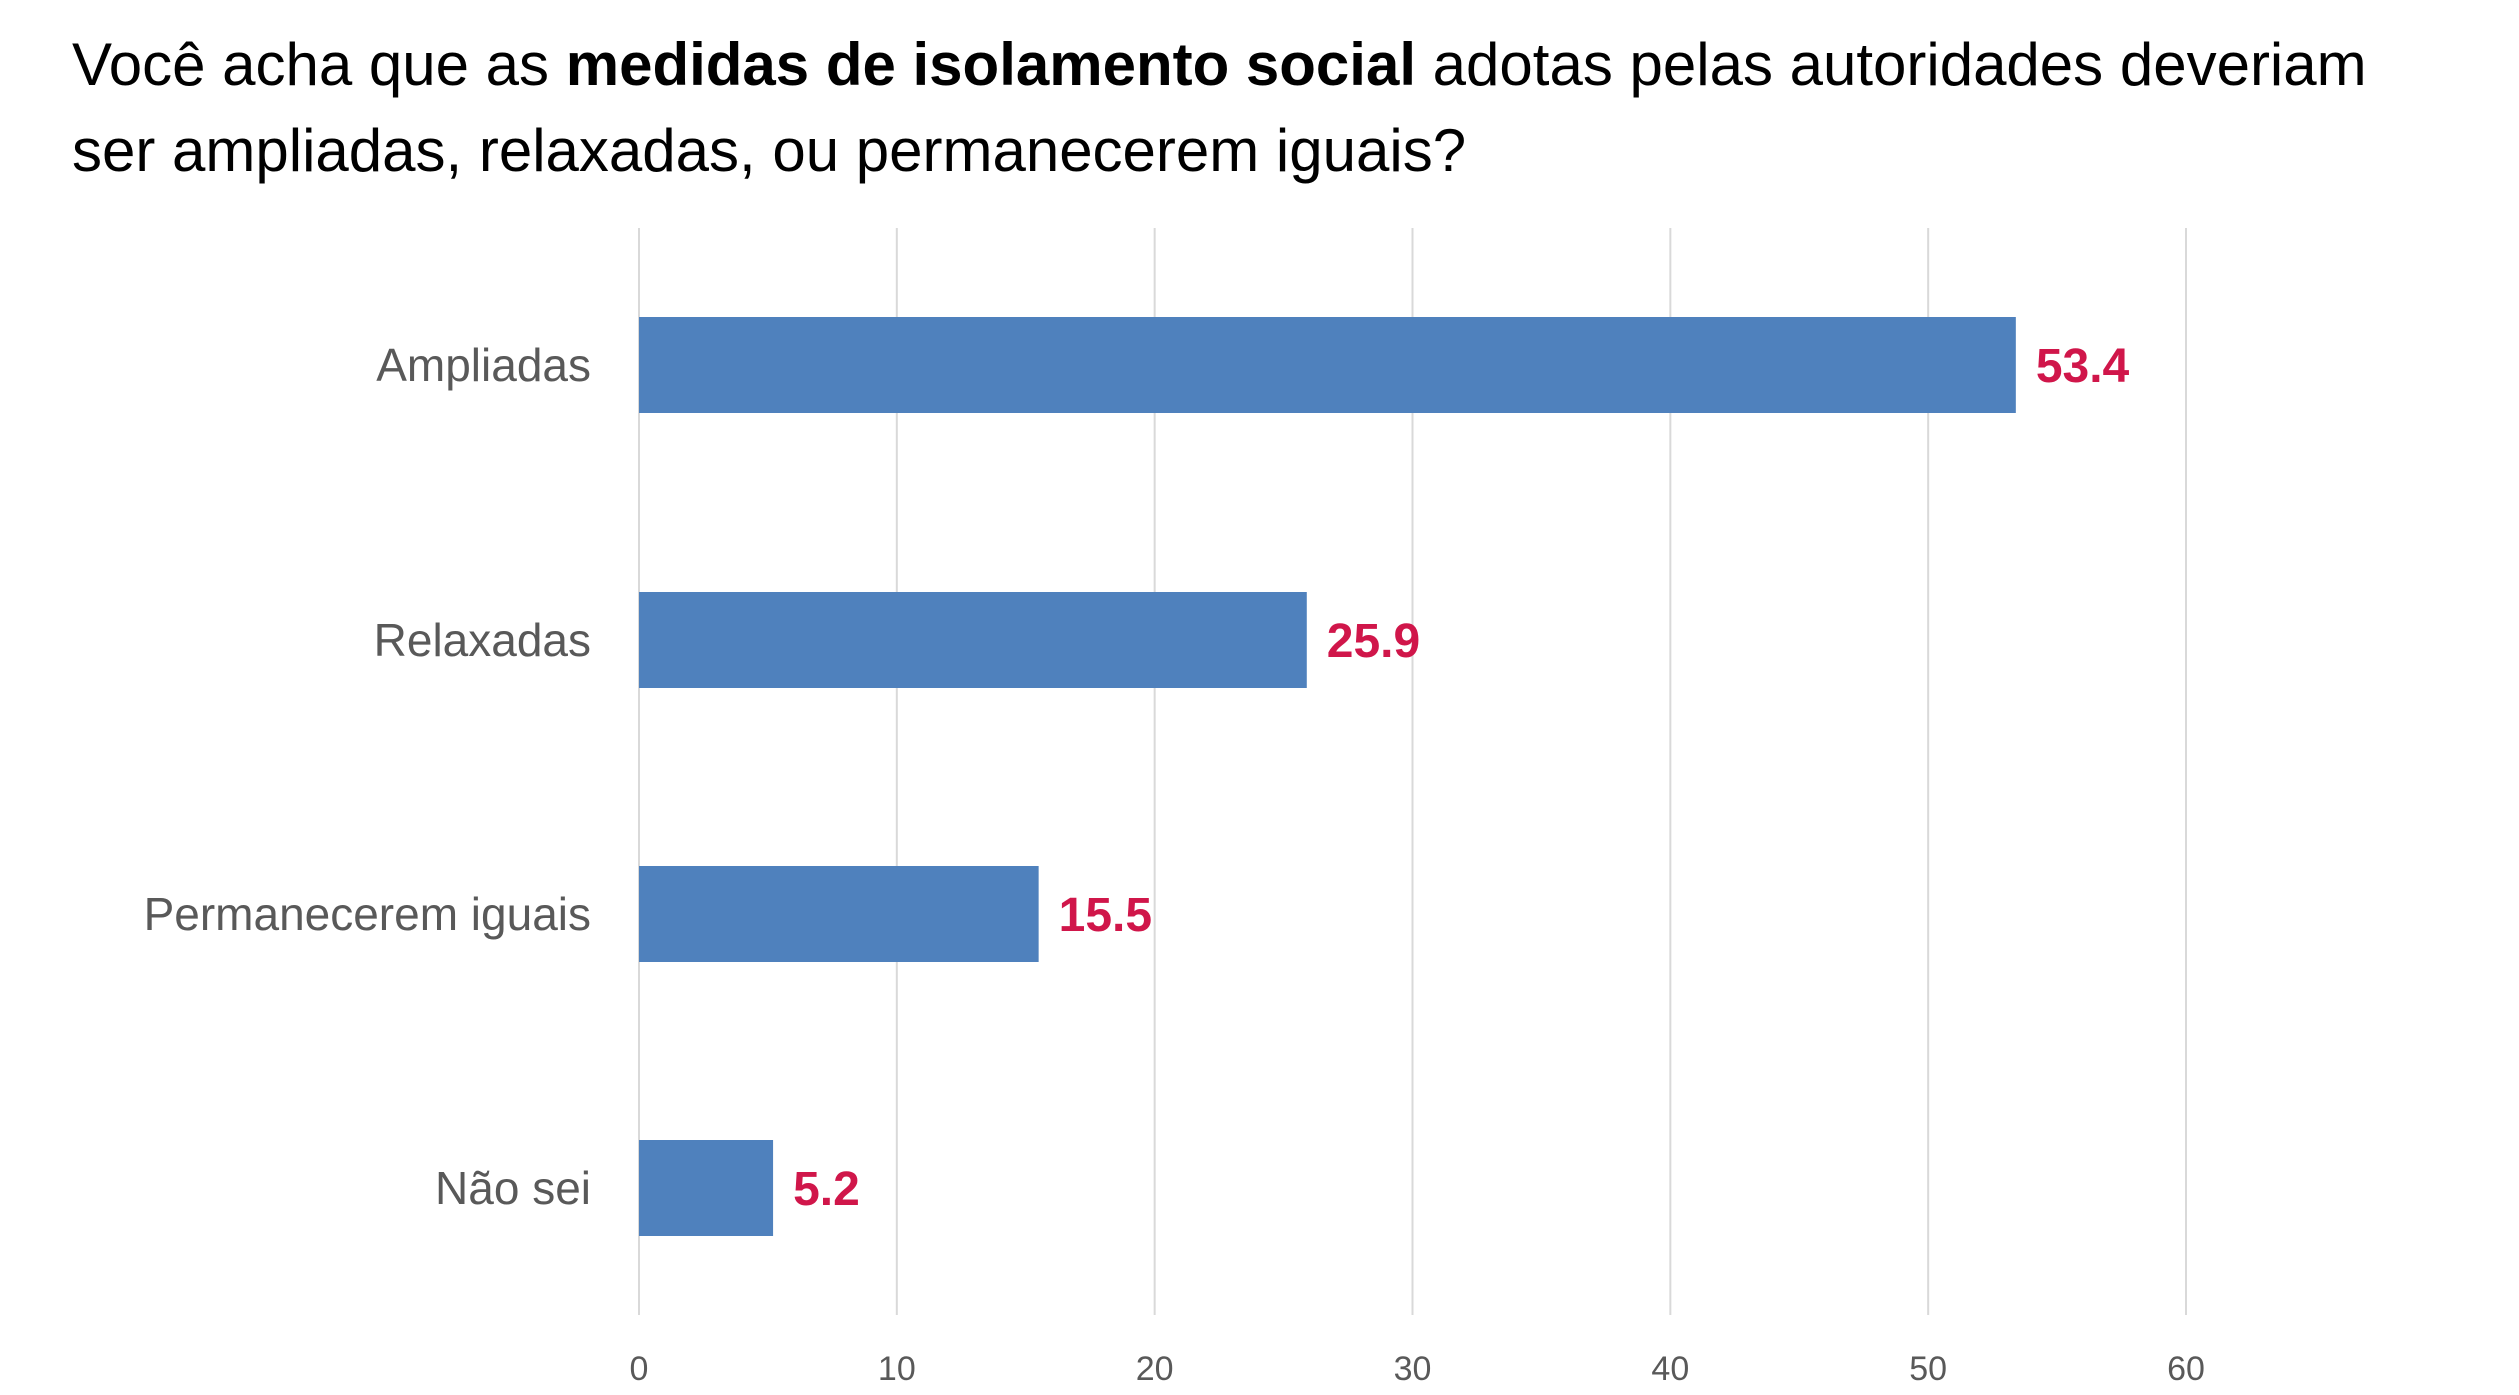 Image resolution: width=2519 pixels, height=1395 pixels. What do you see at coordinates (513, 1188) in the screenshot?
I see `category-label: Não sei` at bounding box center [513, 1188].